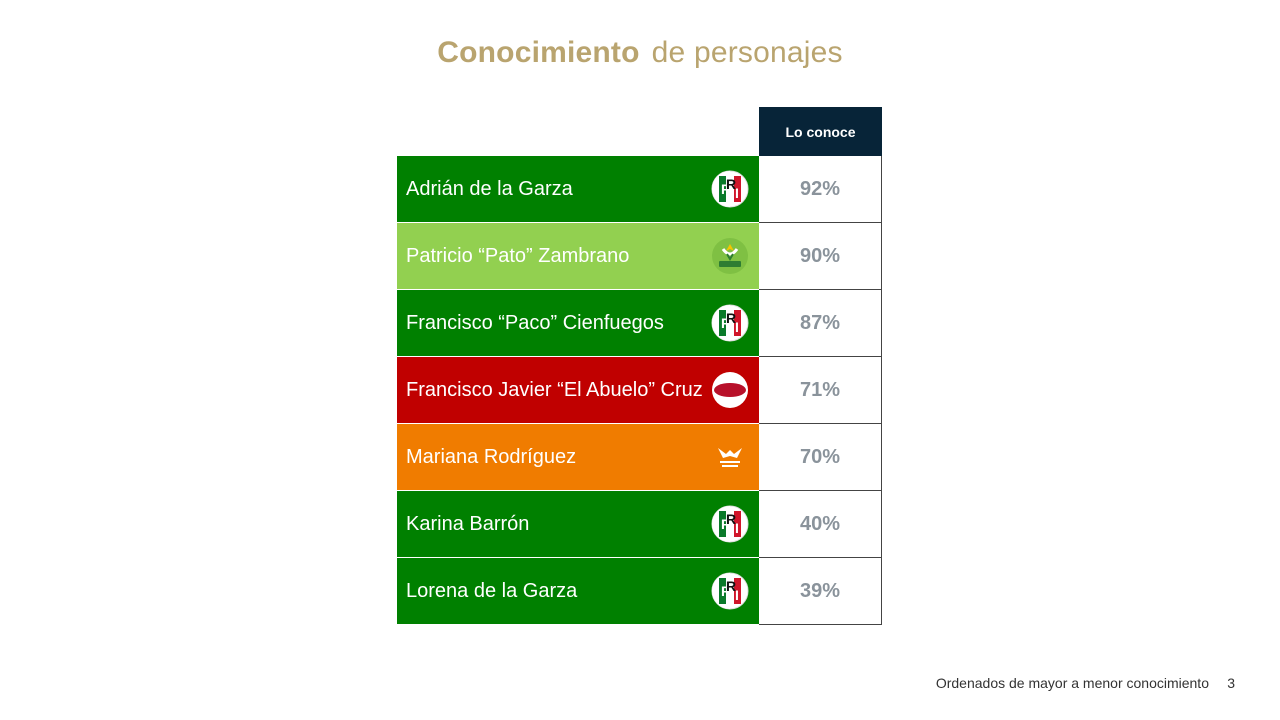  What do you see at coordinates (492, 590) in the screenshot?
I see `person-name: Lorena de la Garza` at bounding box center [492, 590].